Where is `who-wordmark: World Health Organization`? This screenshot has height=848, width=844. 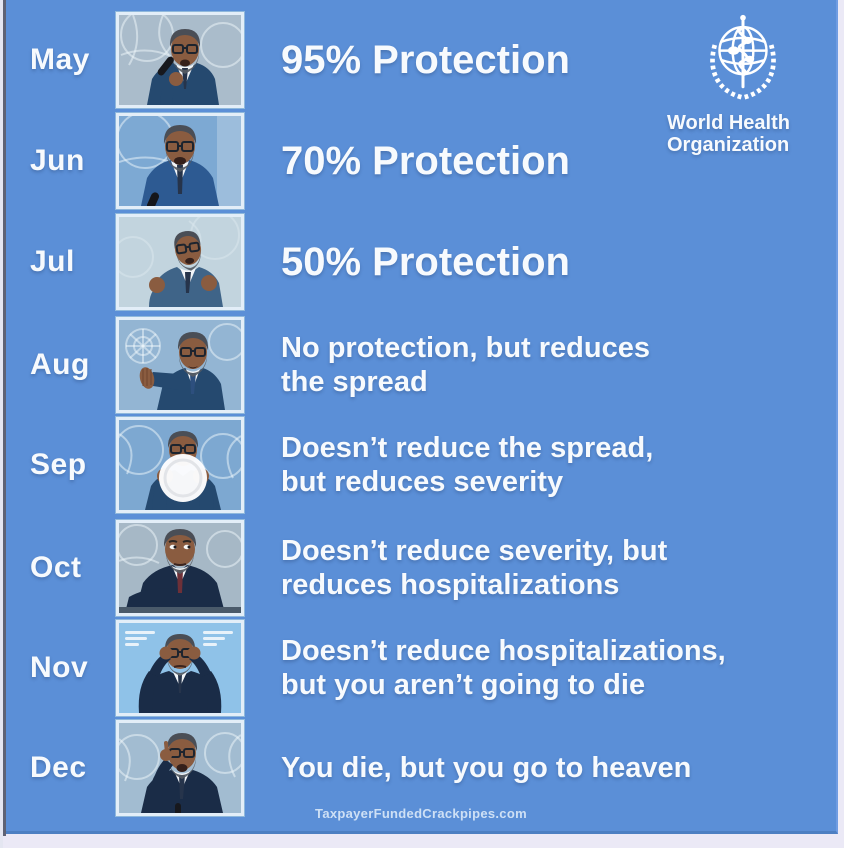
who-wordmark: World Health Organization is located at coordinates (749, 134).